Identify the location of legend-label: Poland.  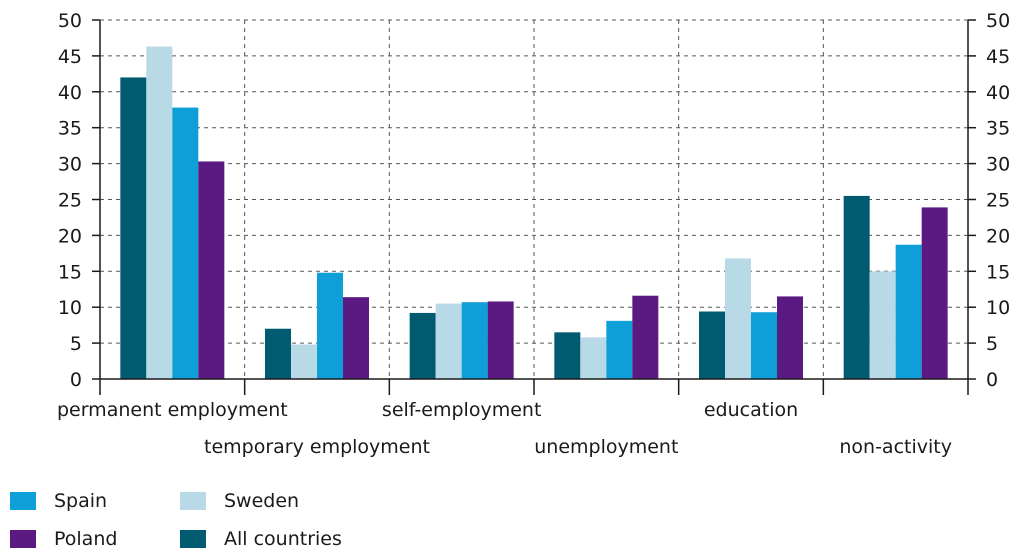
(86, 539).